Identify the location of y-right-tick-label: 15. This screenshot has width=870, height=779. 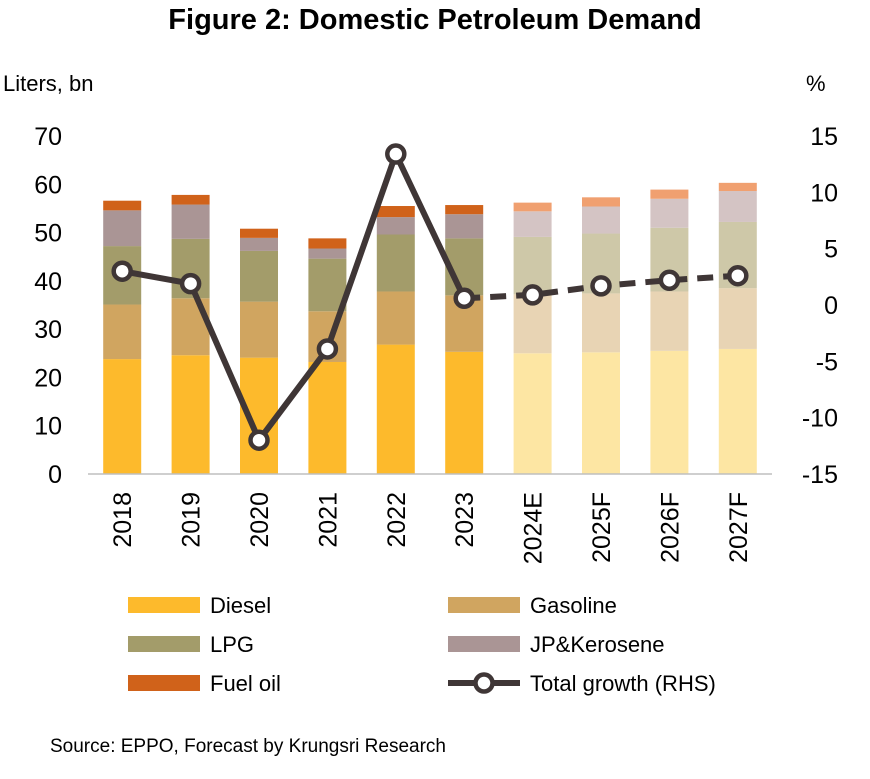
(824, 137).